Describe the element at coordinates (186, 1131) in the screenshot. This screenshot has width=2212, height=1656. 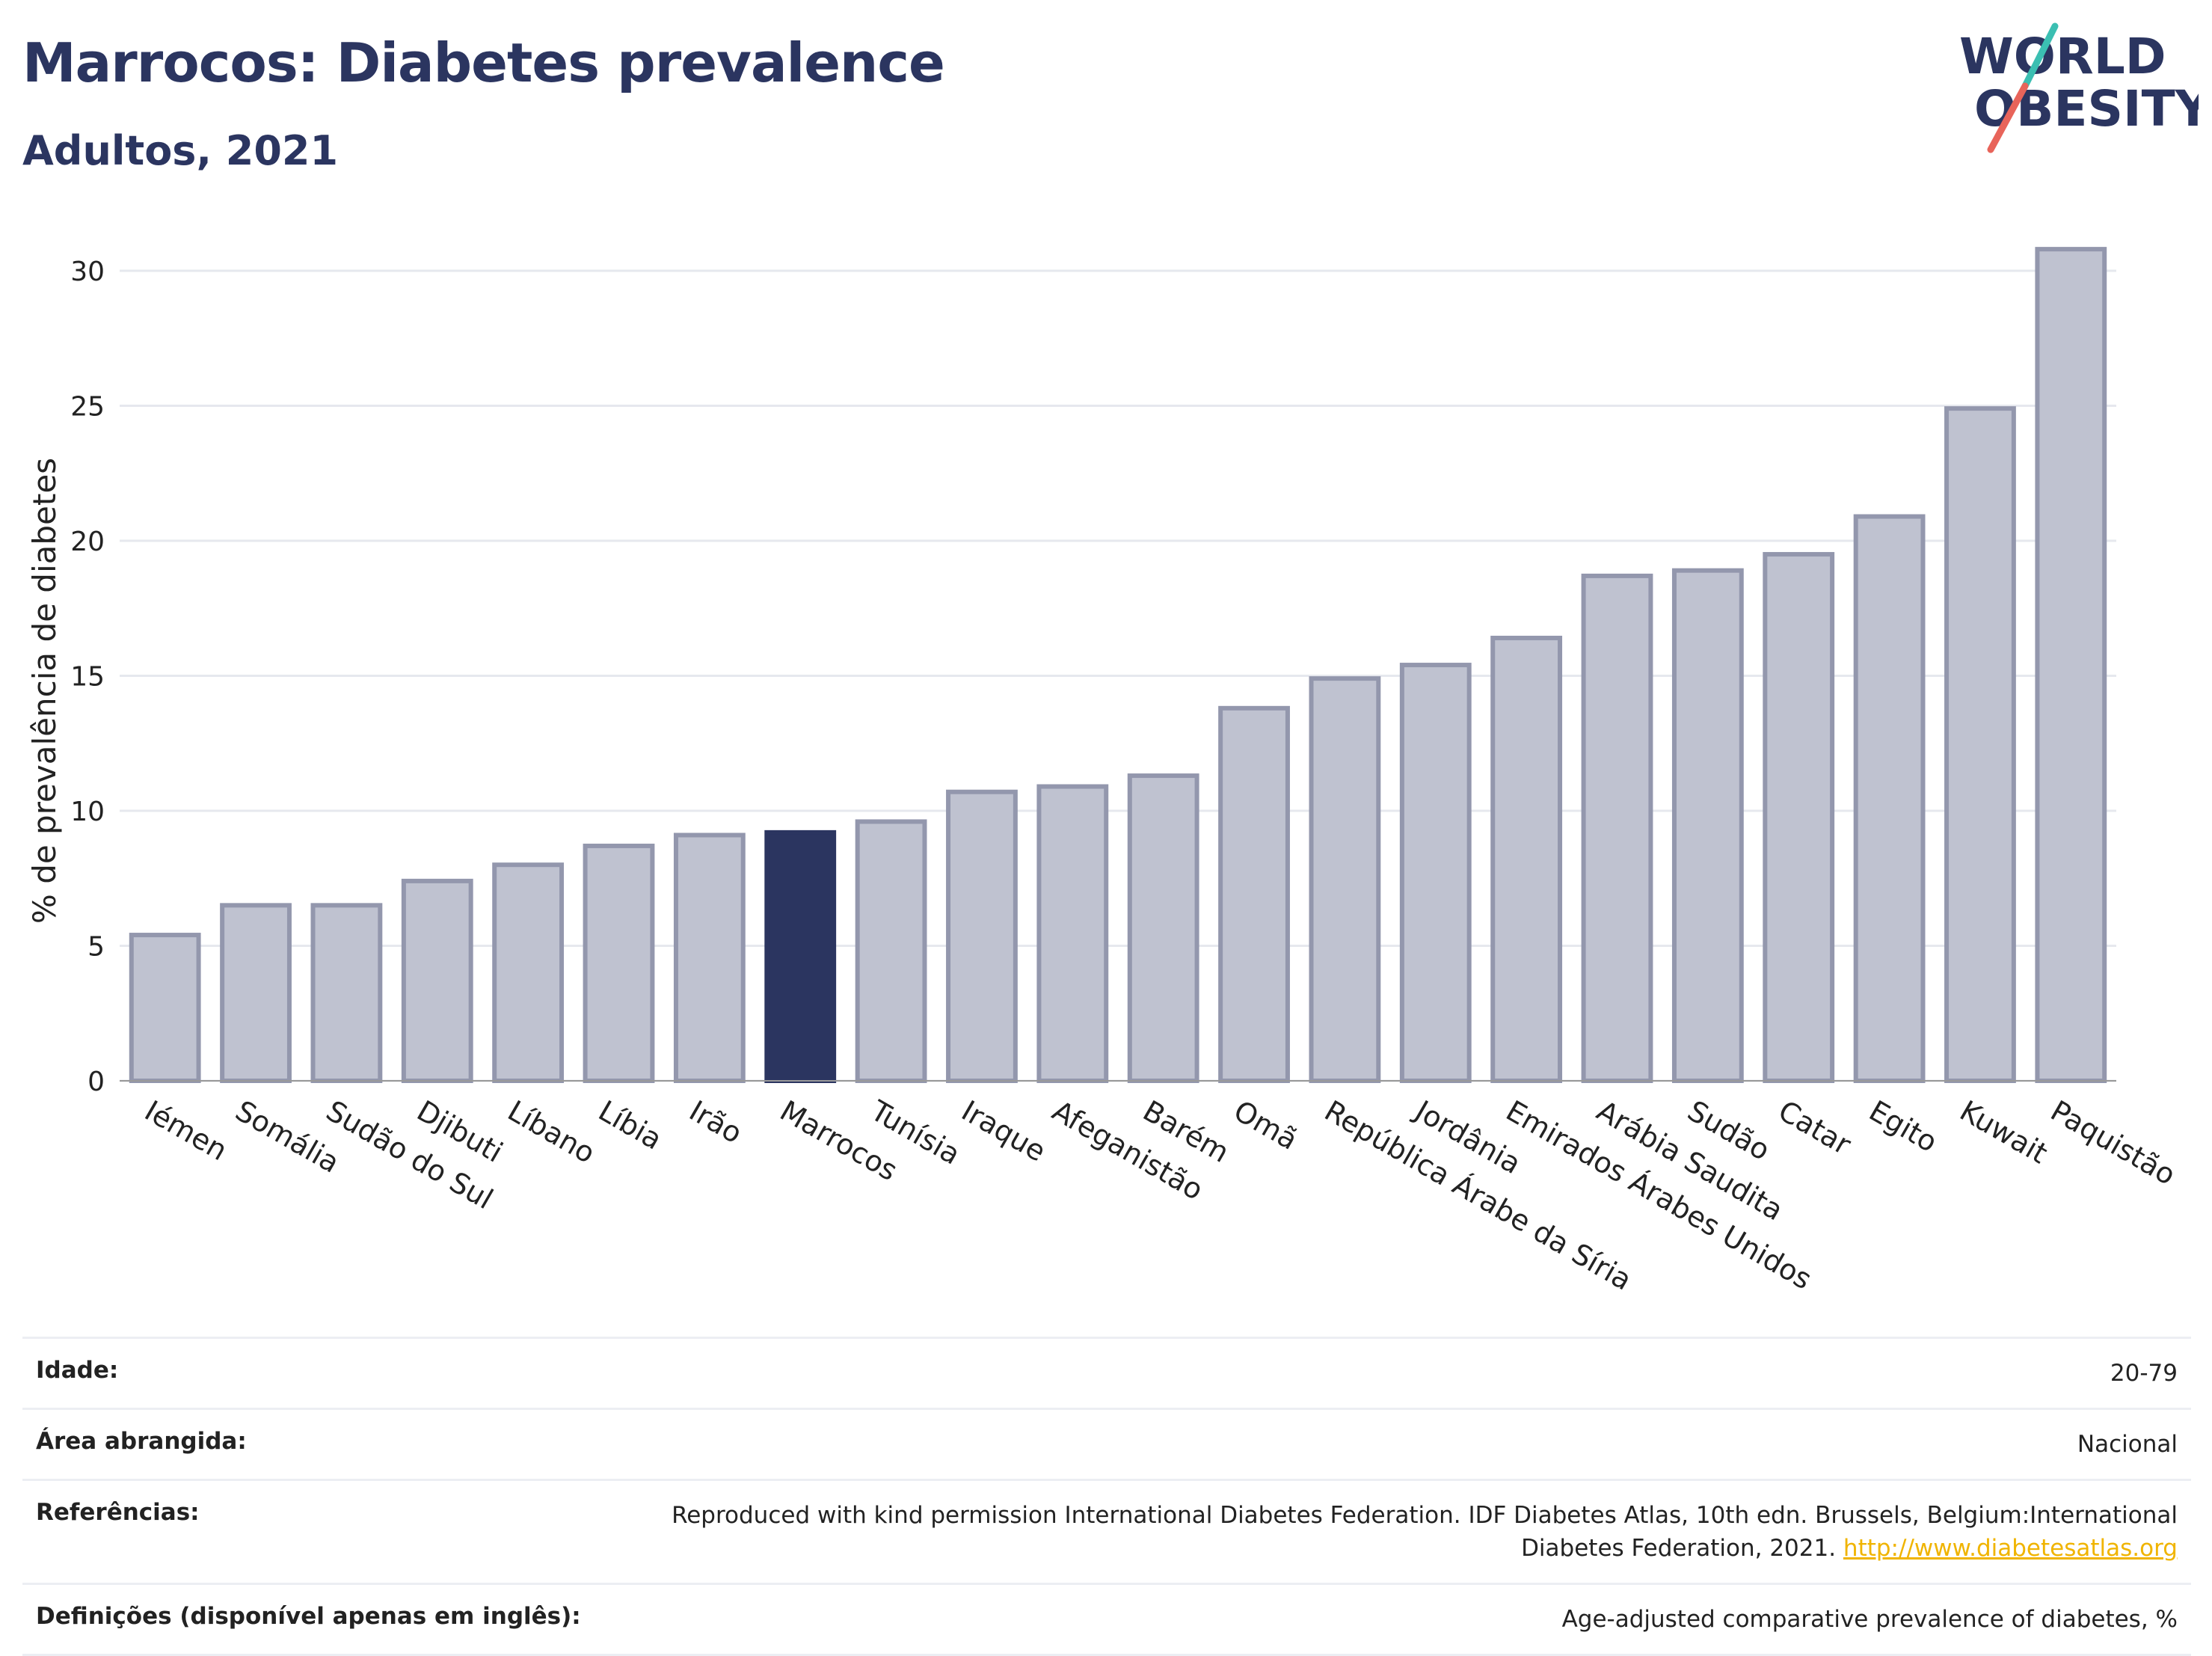
I see `x-tick-label: Iémen` at that location.